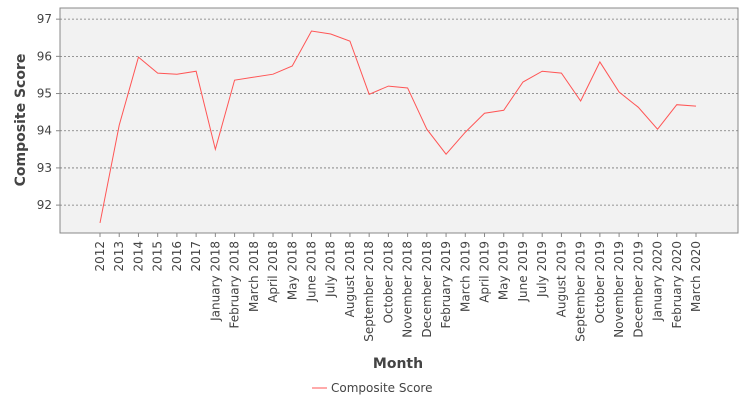  I want to click on x-tick-label: January 2020, so click(658, 281).